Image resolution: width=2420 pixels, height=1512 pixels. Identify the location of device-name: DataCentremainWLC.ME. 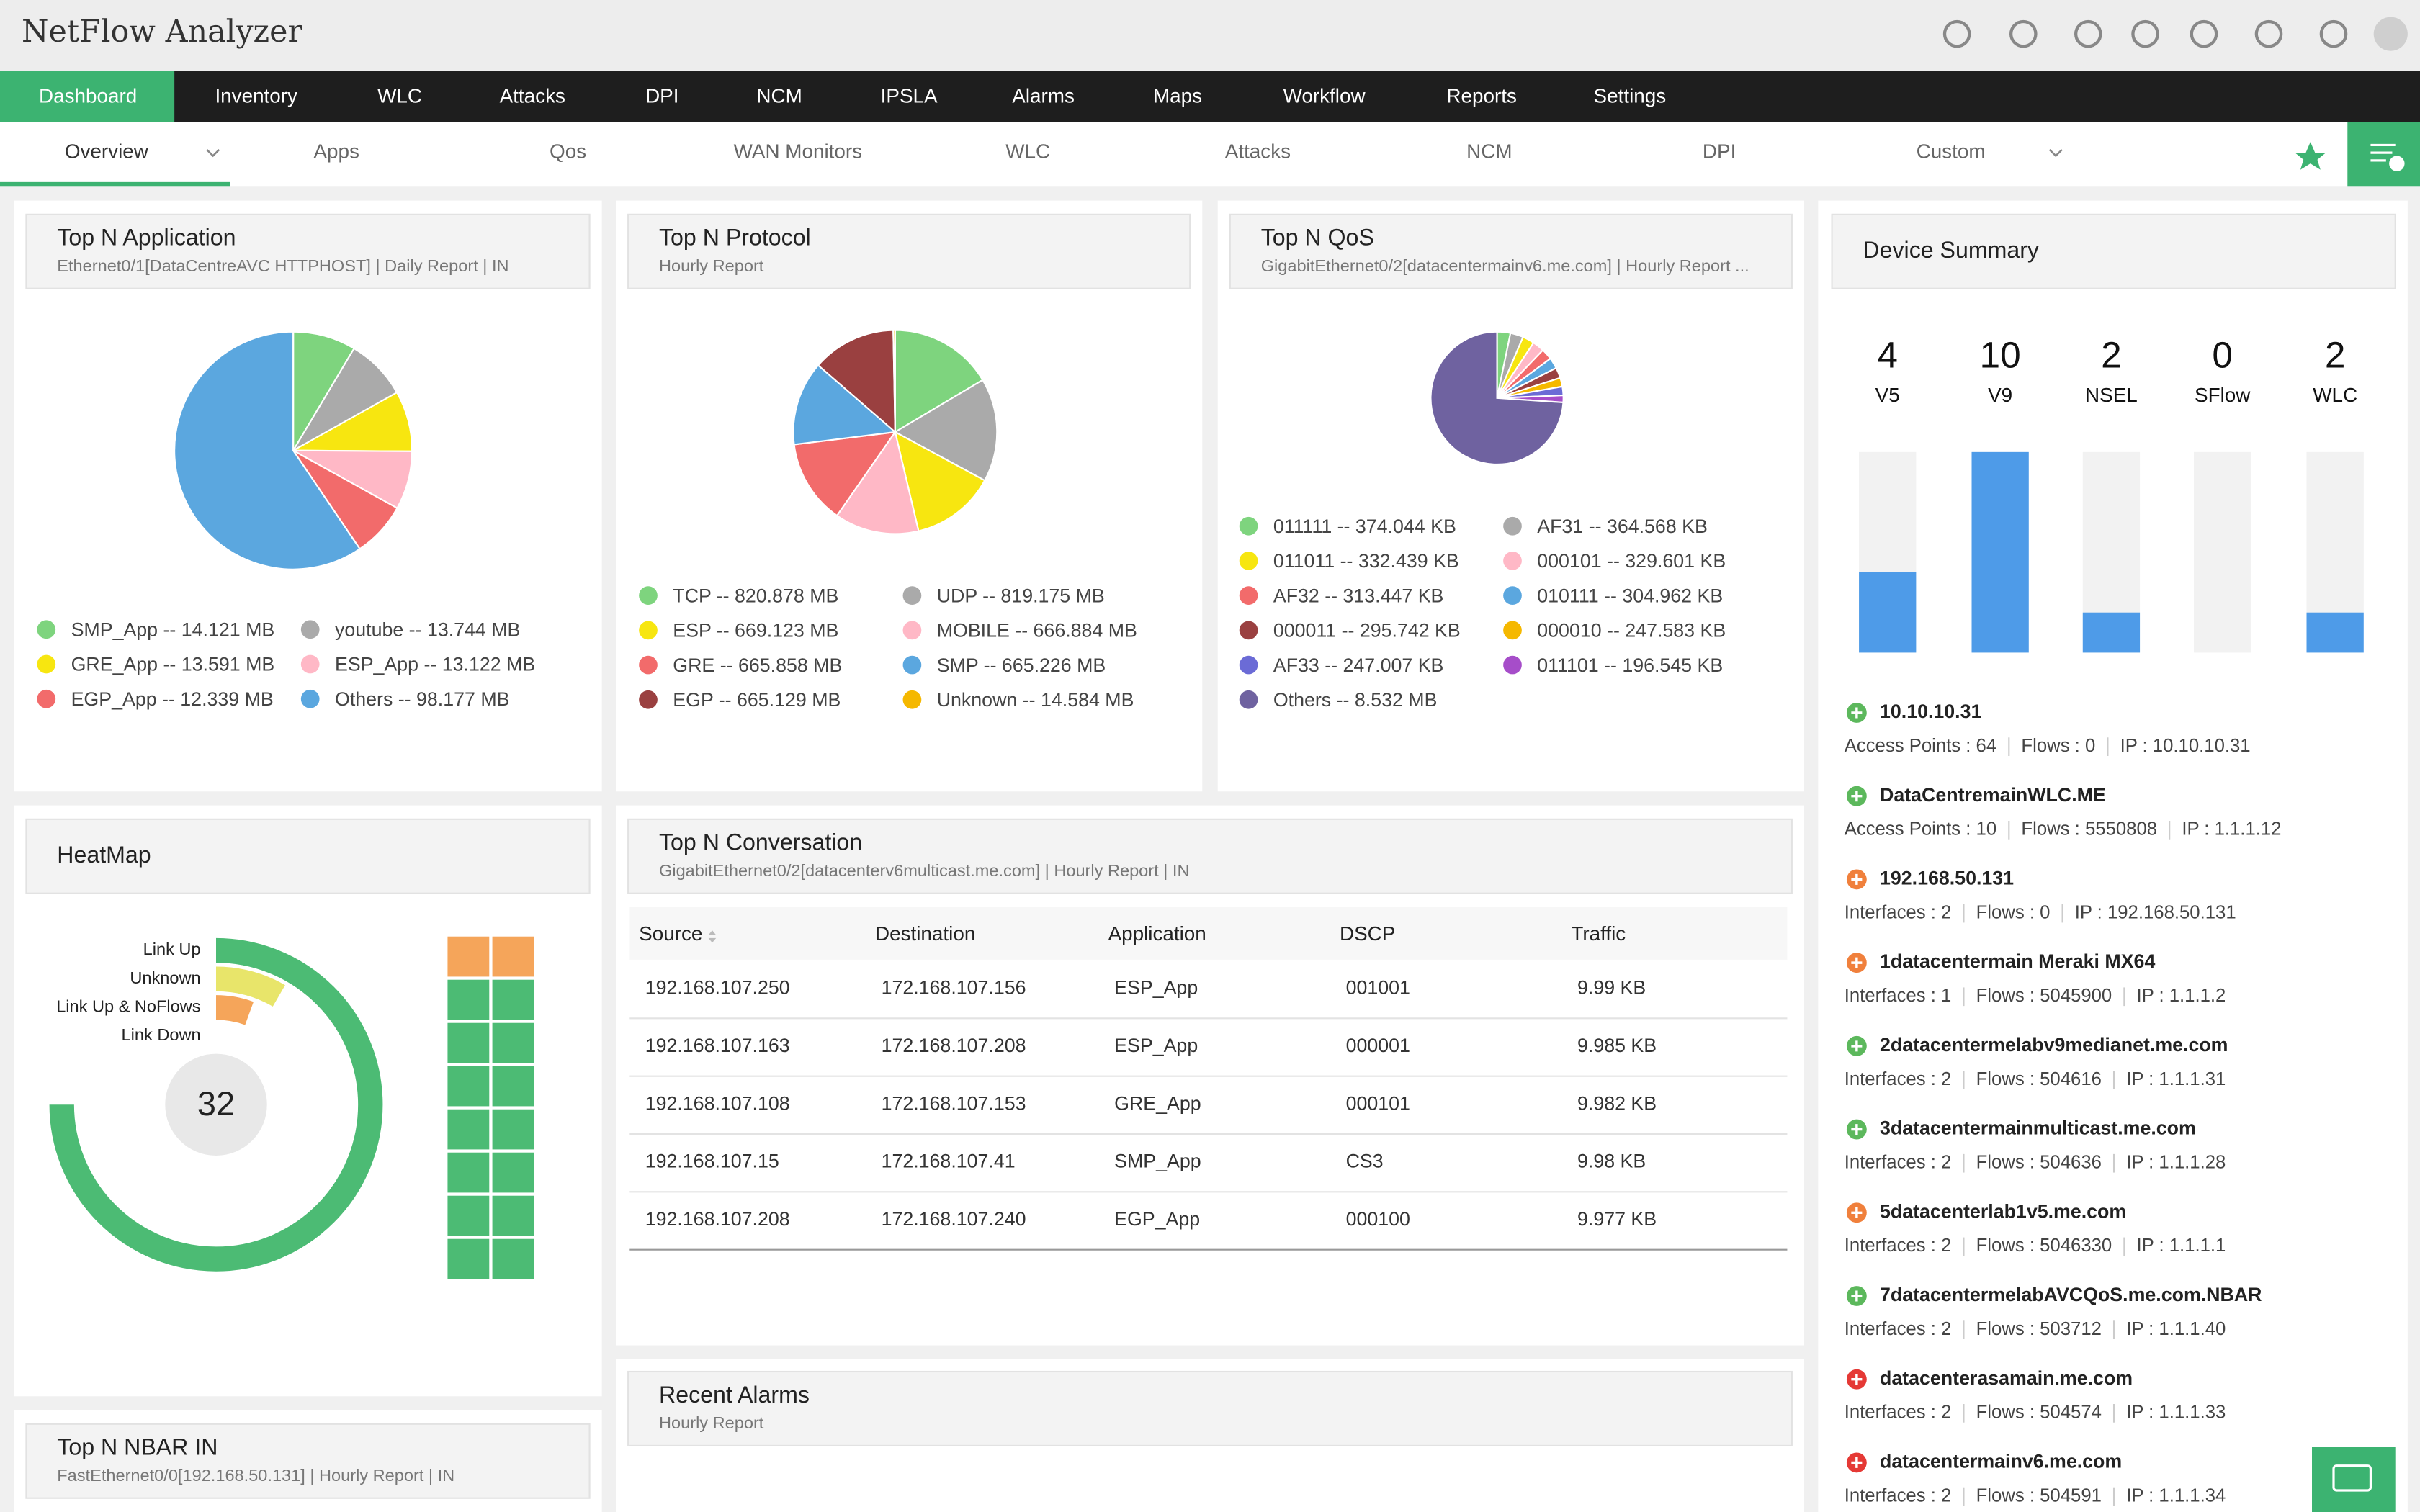
(1993, 795).